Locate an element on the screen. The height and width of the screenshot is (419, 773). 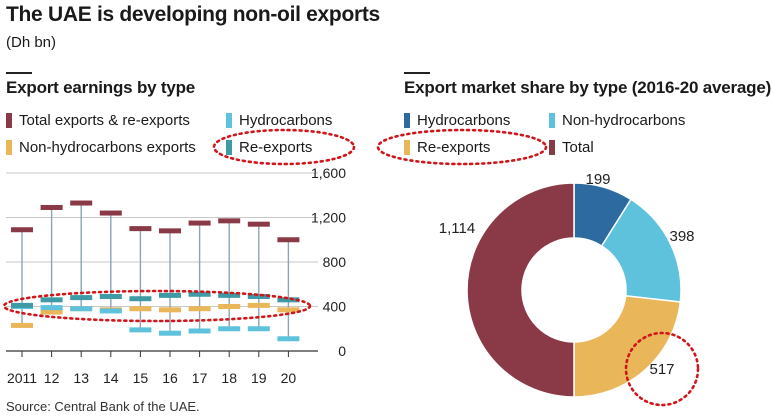
pie-legend-non-hydrocarbons: Non-hydrocarbons is located at coordinates (617, 120).